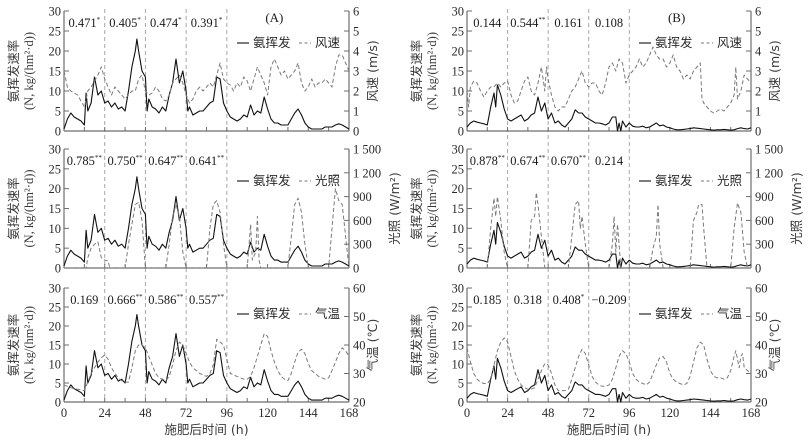  I want to click on correlation-value: 0.641, so click(203, 161).